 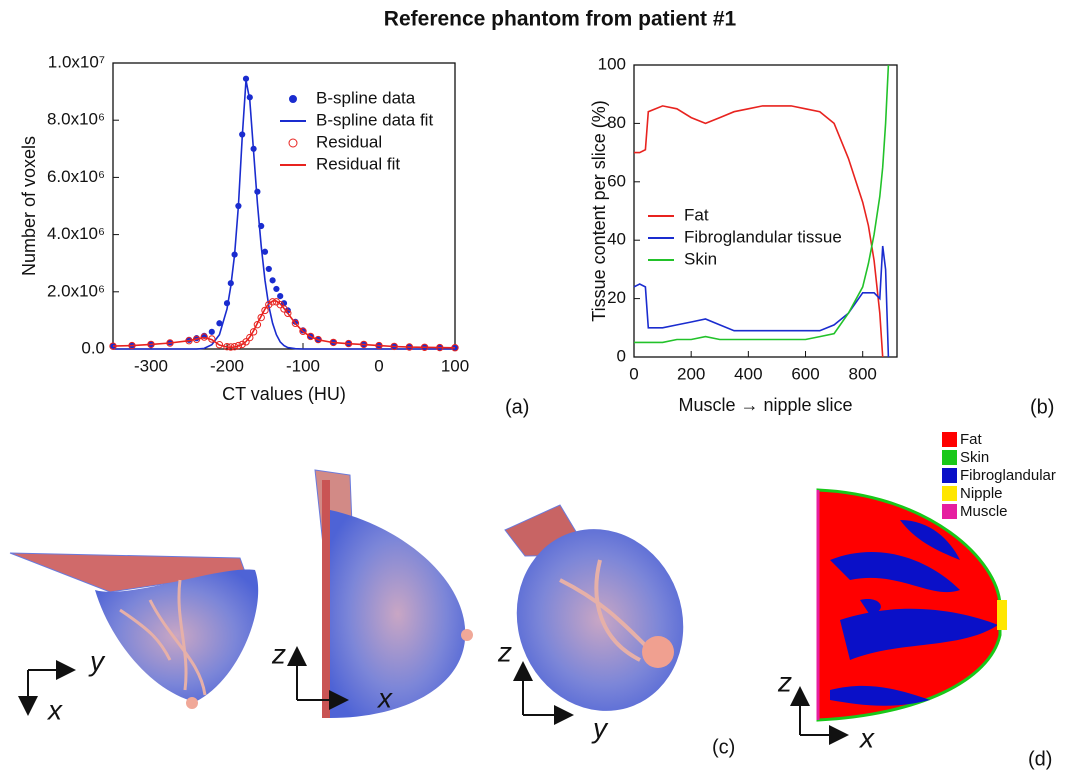 What do you see at coordinates (76, 119) in the screenshot?
I see `y-tick-label: 8.0x10⁶` at bounding box center [76, 119].